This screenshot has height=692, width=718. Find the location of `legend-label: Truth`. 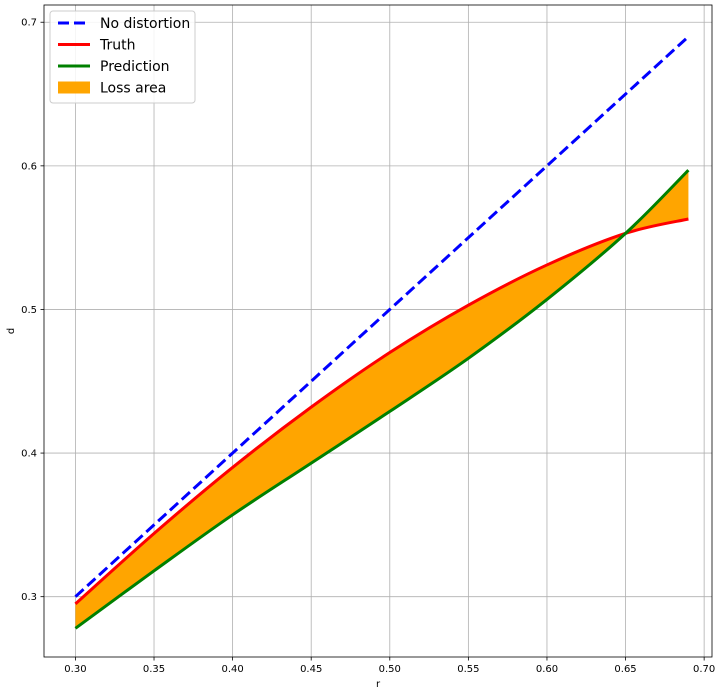

legend-label: Truth is located at coordinates (117, 46).